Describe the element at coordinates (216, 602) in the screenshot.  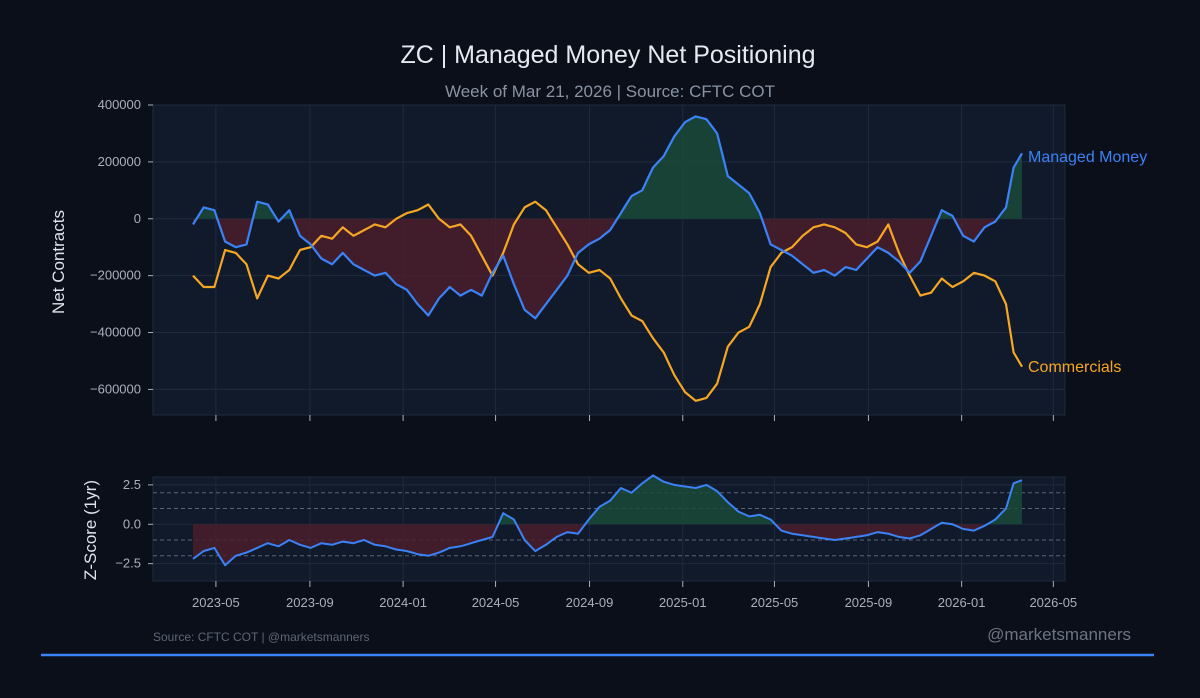
I see `bottom-xtick-label-0: 2023-05` at that location.